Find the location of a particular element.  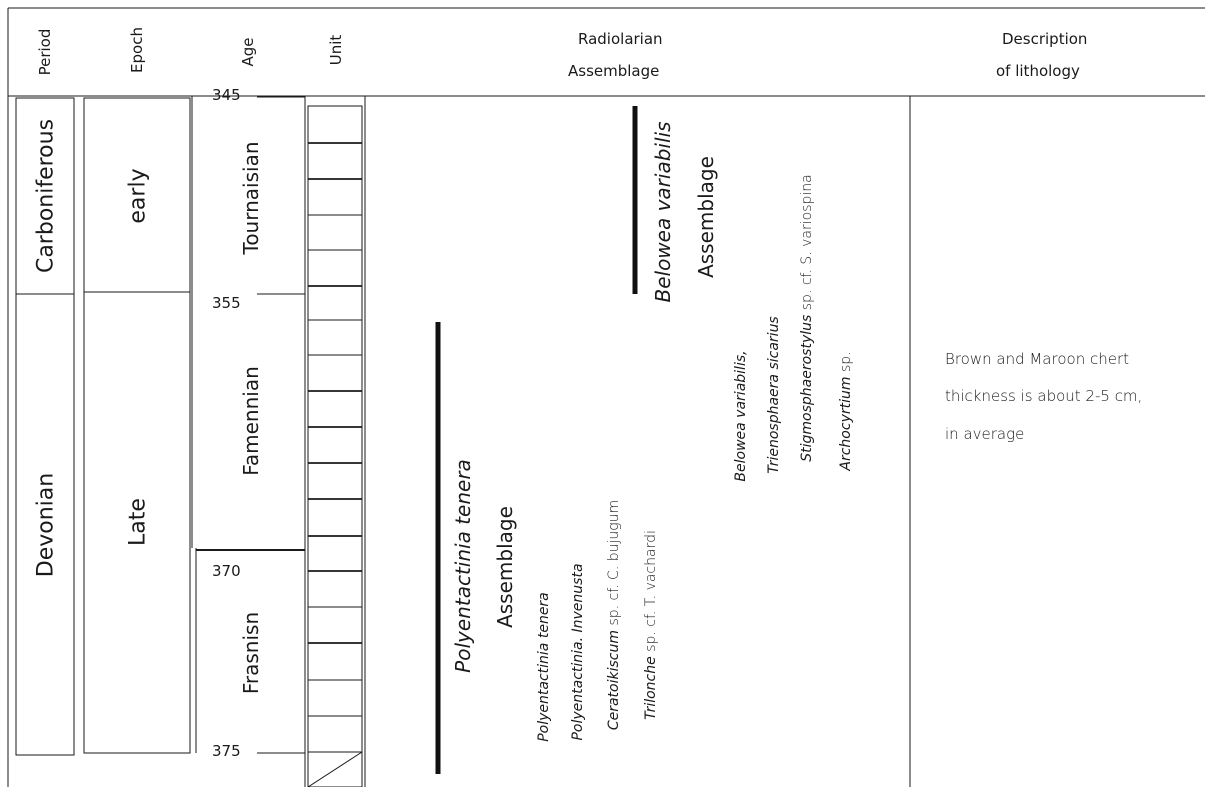

age-tick-label-370: 370 is located at coordinates (226, 571).